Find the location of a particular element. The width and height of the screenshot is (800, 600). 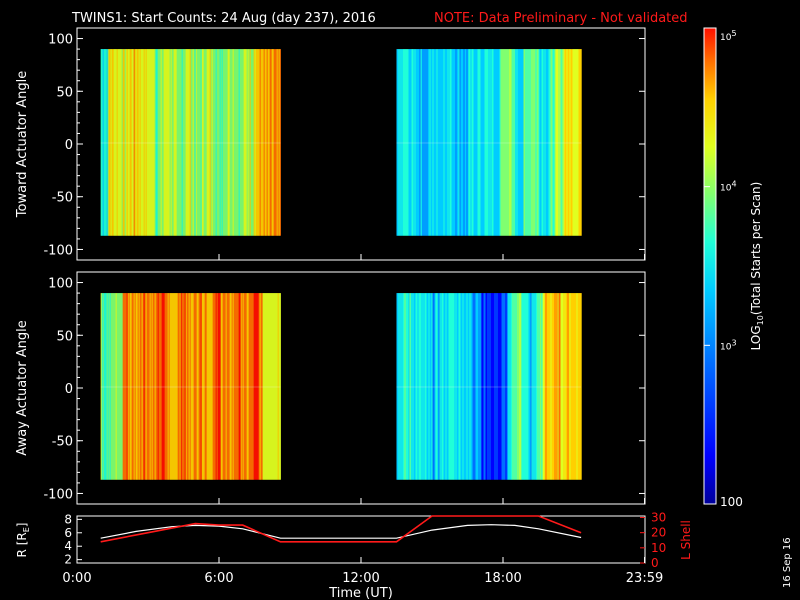

lshell-tick-label: 20 is located at coordinates (658, 533).